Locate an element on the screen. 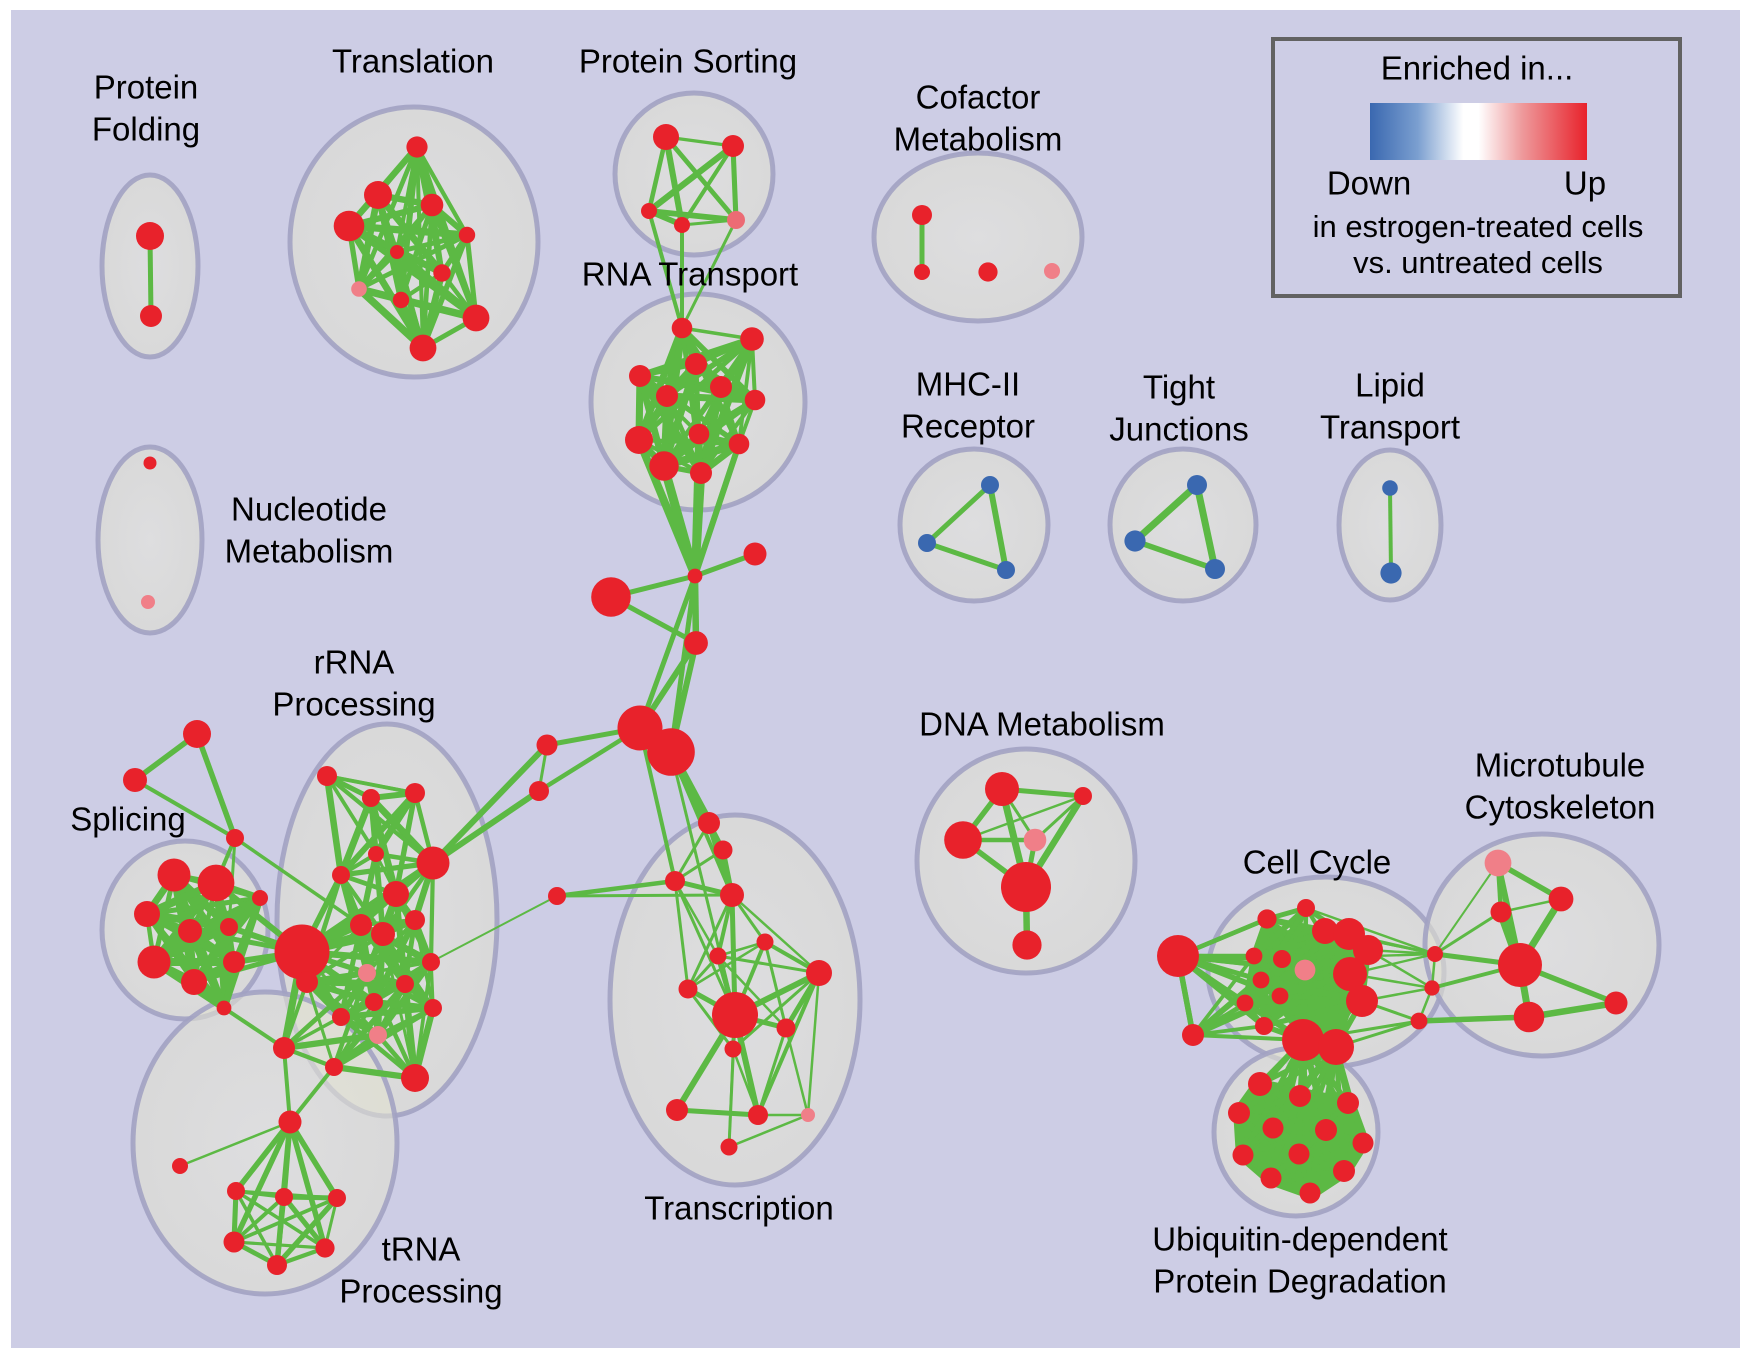 This screenshot has width=1750, height=1365. svg-text: Cell Cycle is located at coordinates (1317, 862).